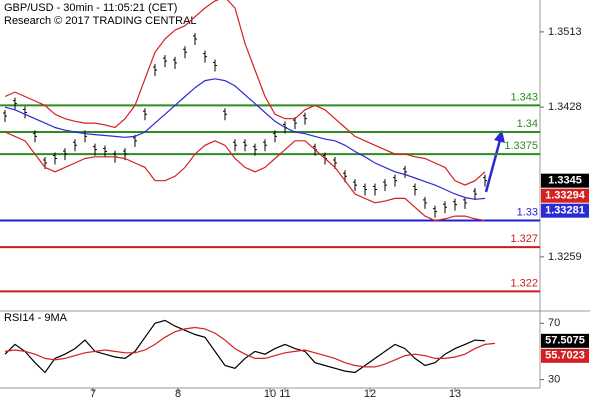 The height and width of the screenshot is (400, 590). What do you see at coordinates (284, 394) in the screenshot?
I see `x-tick-label: 11` at bounding box center [284, 394].